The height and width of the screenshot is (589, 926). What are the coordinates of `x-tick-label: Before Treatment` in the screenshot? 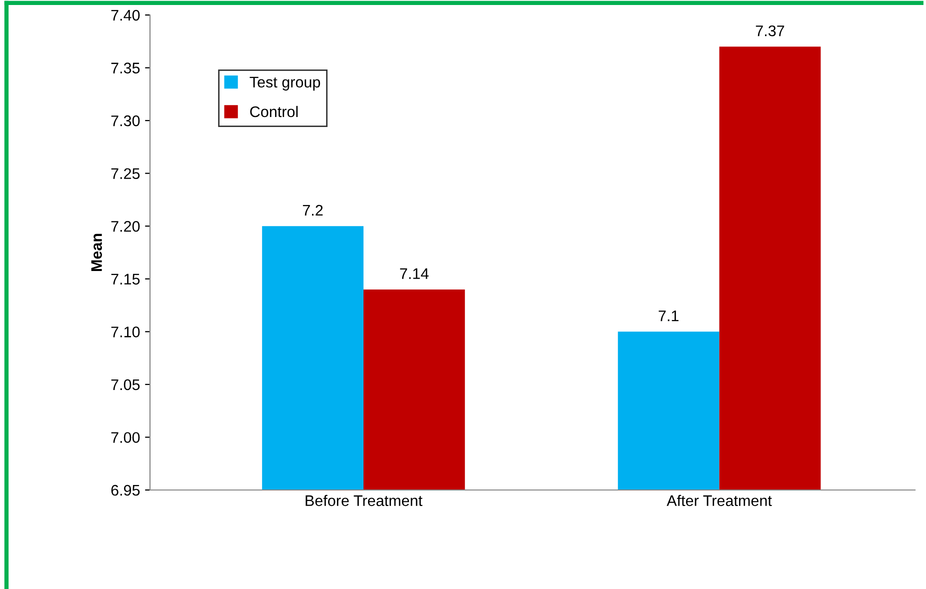 It's located at (364, 500).